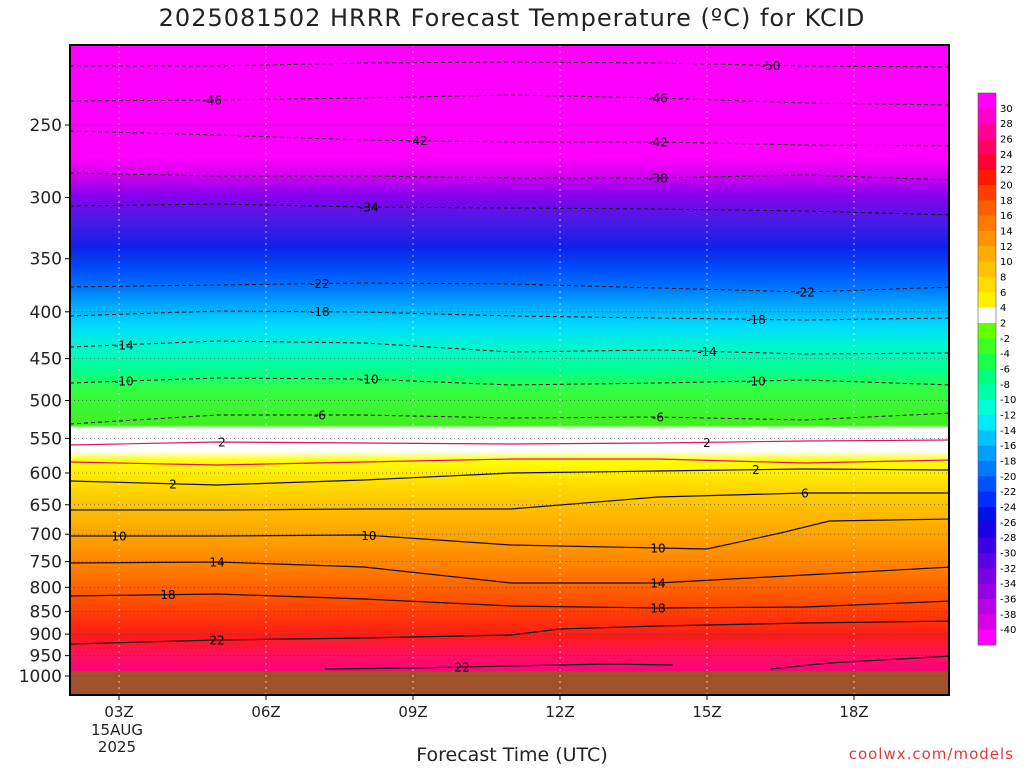 The height and width of the screenshot is (768, 1024). I want to click on colorbar-label: -10, so click(1008, 400).